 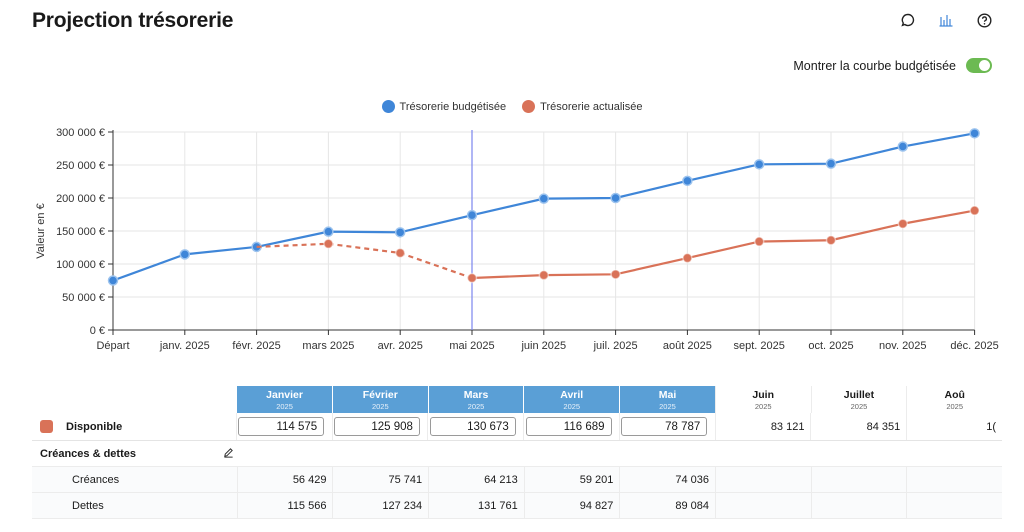 I want to click on row-value: 131 761, so click(x=476, y=505).